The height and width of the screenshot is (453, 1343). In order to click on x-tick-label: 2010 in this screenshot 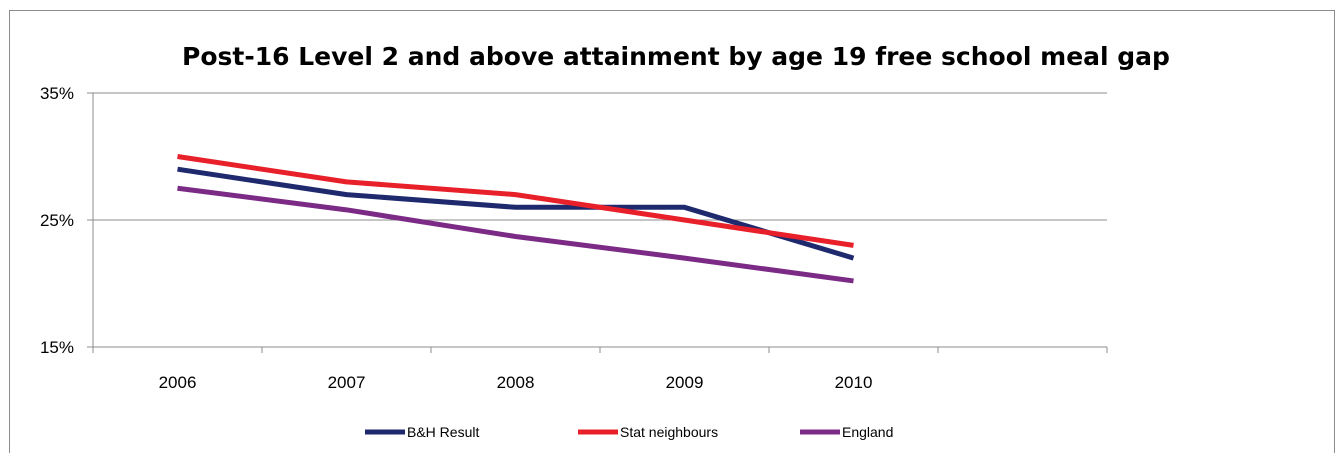, I will do `click(854, 382)`.